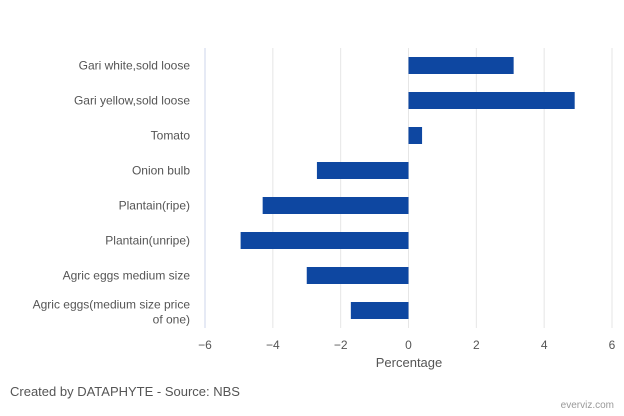  What do you see at coordinates (341, 345) in the screenshot?
I see `x-tick-label: −2` at bounding box center [341, 345].